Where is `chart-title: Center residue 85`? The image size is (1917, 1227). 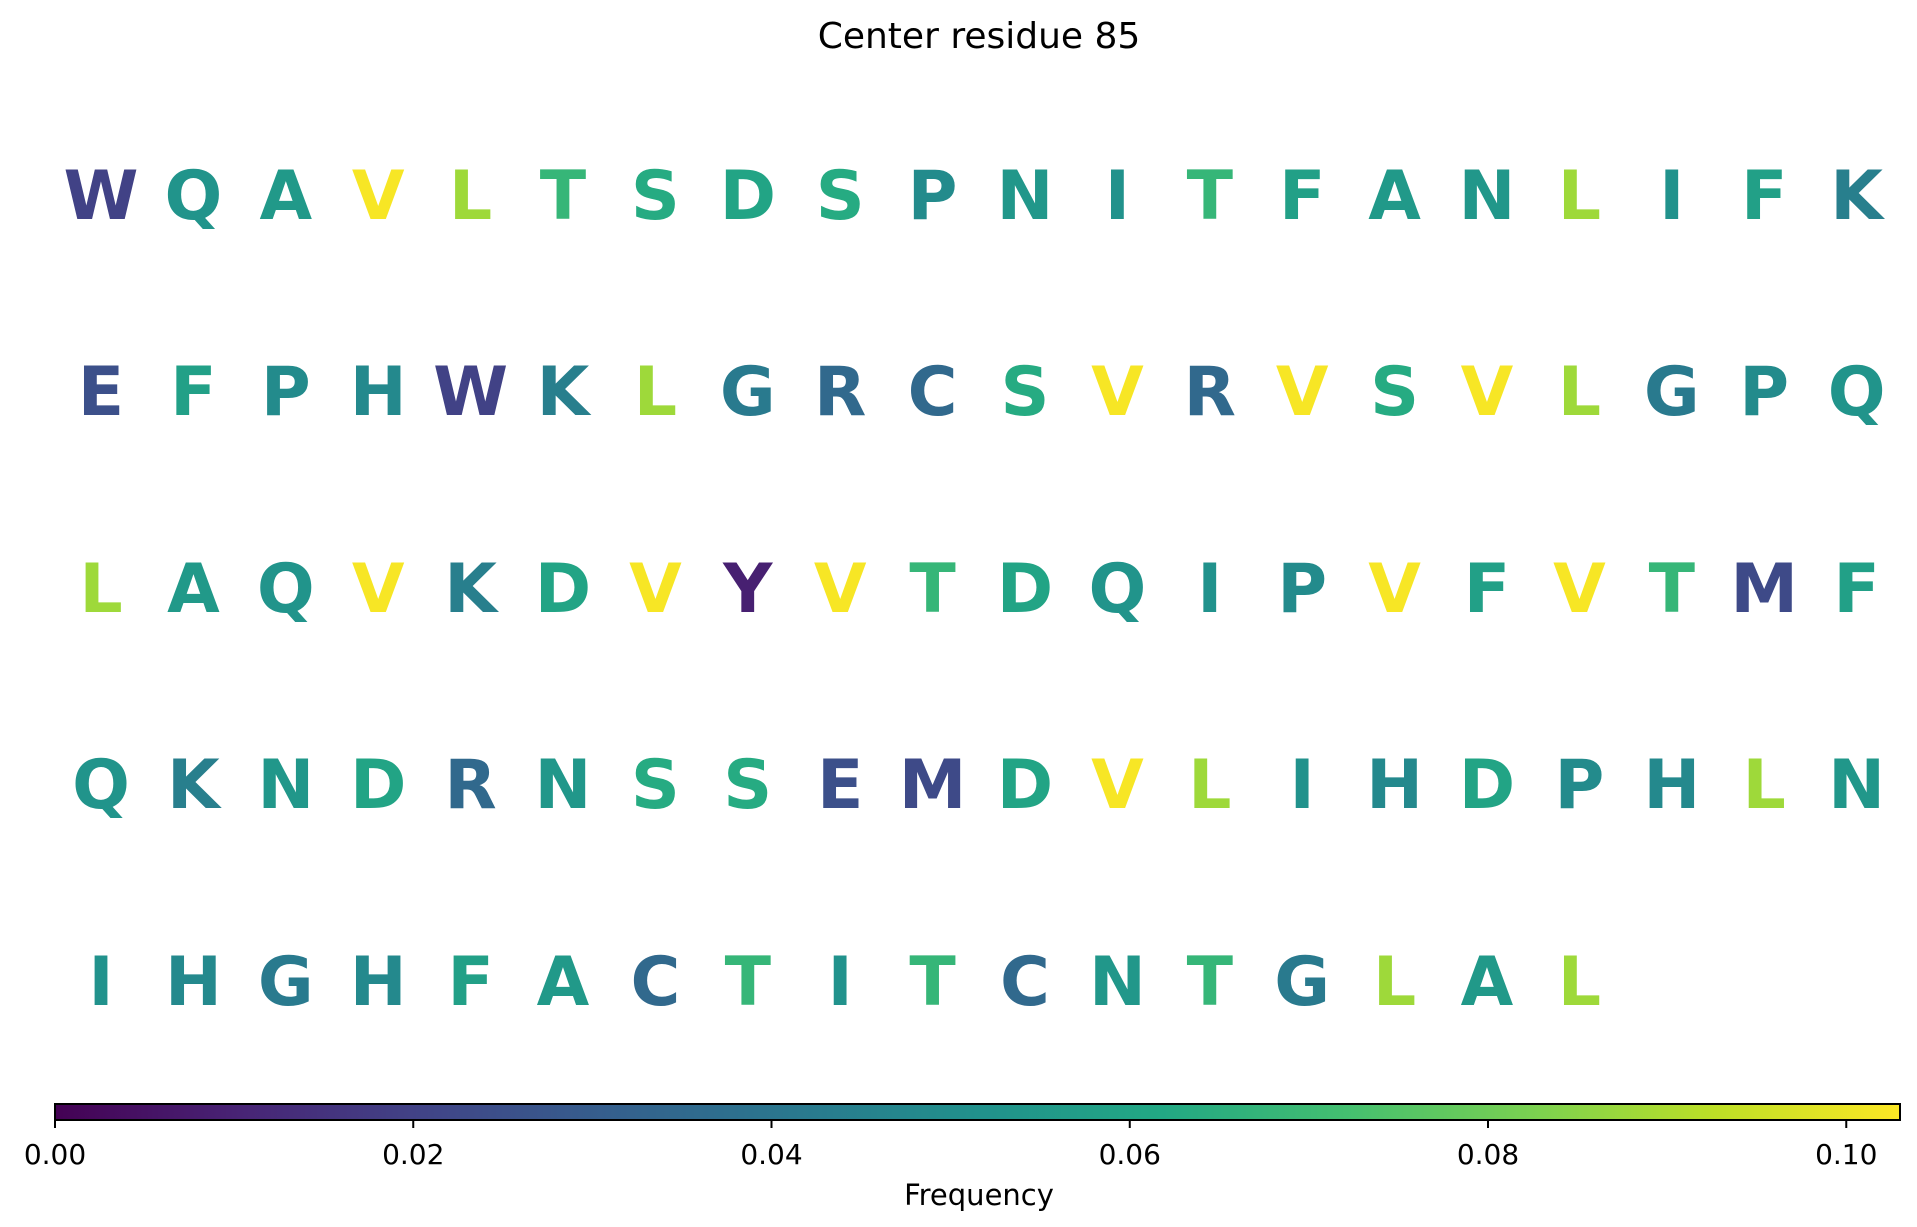 chart-title: Center residue 85 is located at coordinates (979, 36).